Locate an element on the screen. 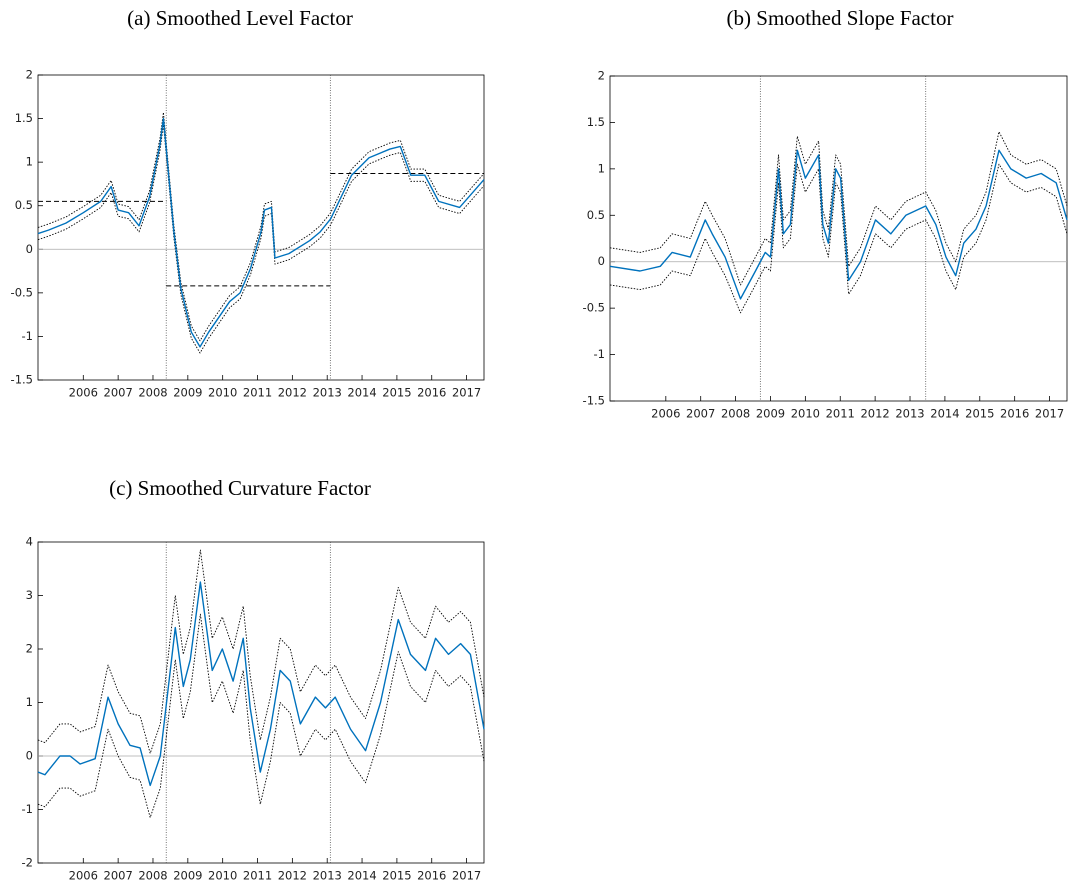  y-tick-label: 4 is located at coordinates (29, 542).